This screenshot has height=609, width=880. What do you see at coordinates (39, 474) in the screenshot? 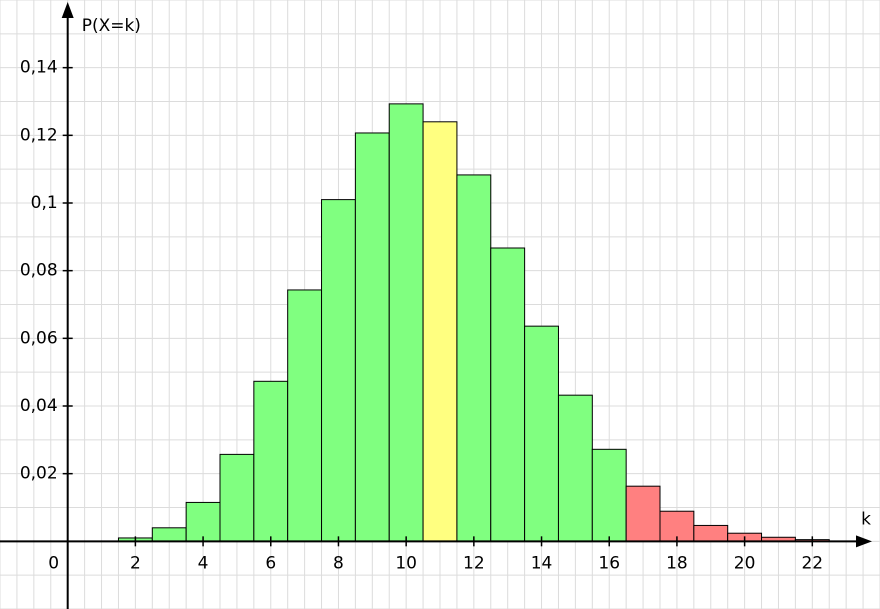
I see `y-tick-label: 0,02` at bounding box center [39, 474].